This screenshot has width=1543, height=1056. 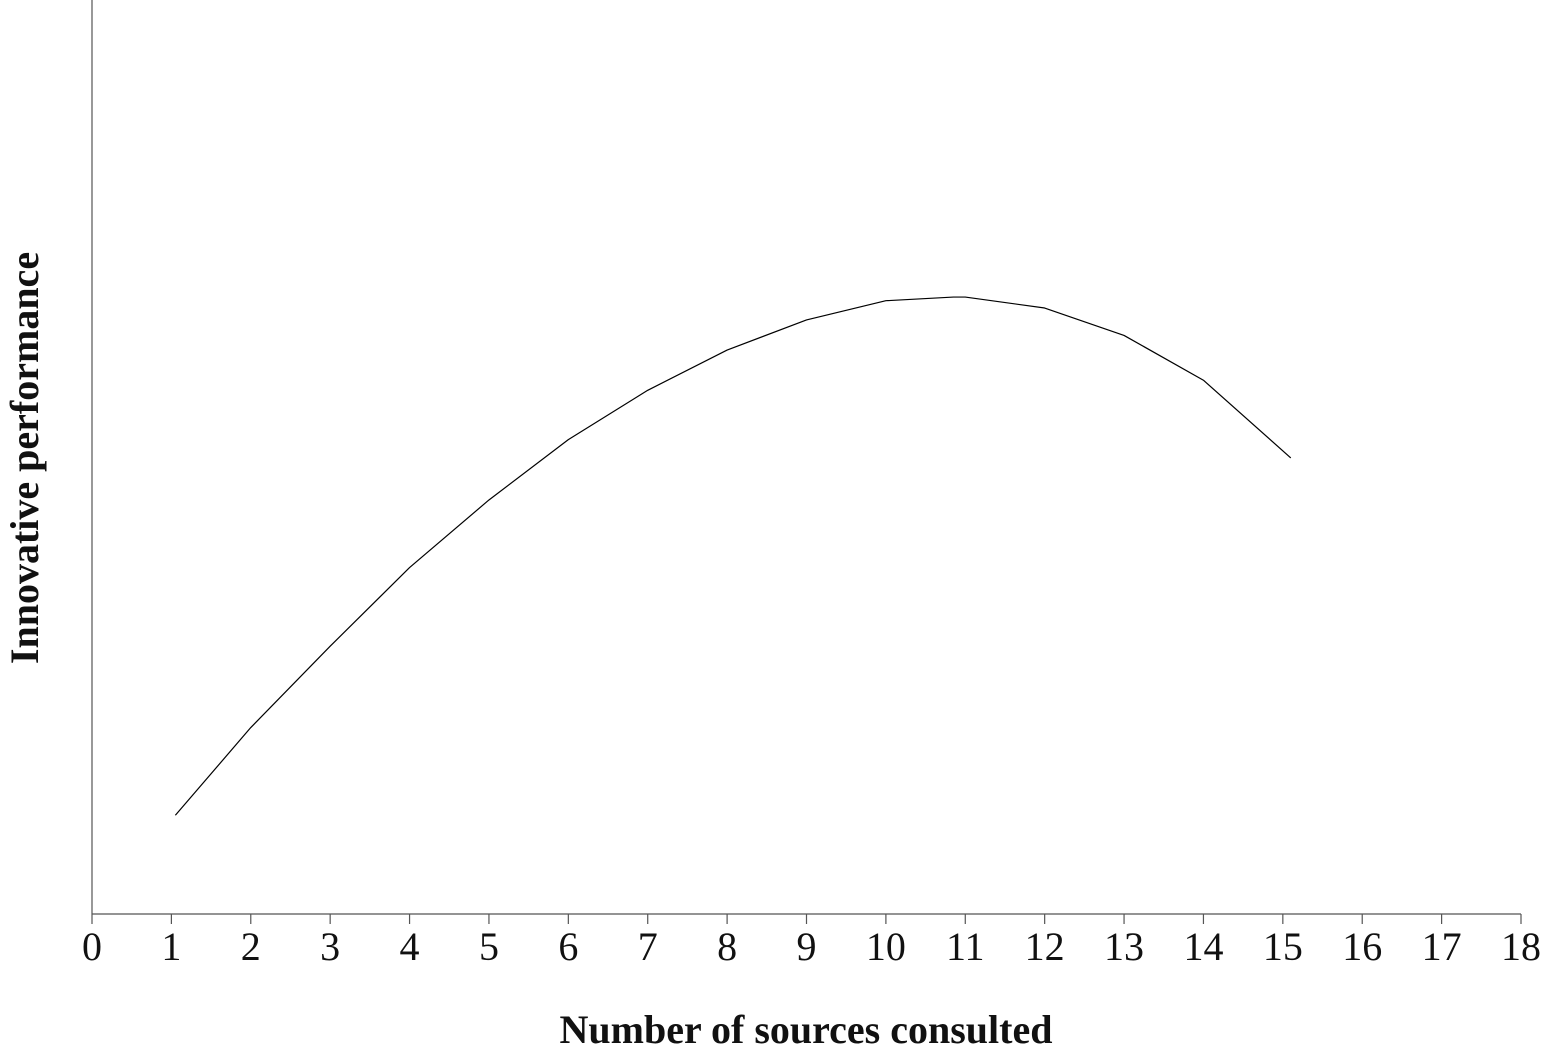 What do you see at coordinates (1442, 946) in the screenshot?
I see `x-tick-label: 17` at bounding box center [1442, 946].